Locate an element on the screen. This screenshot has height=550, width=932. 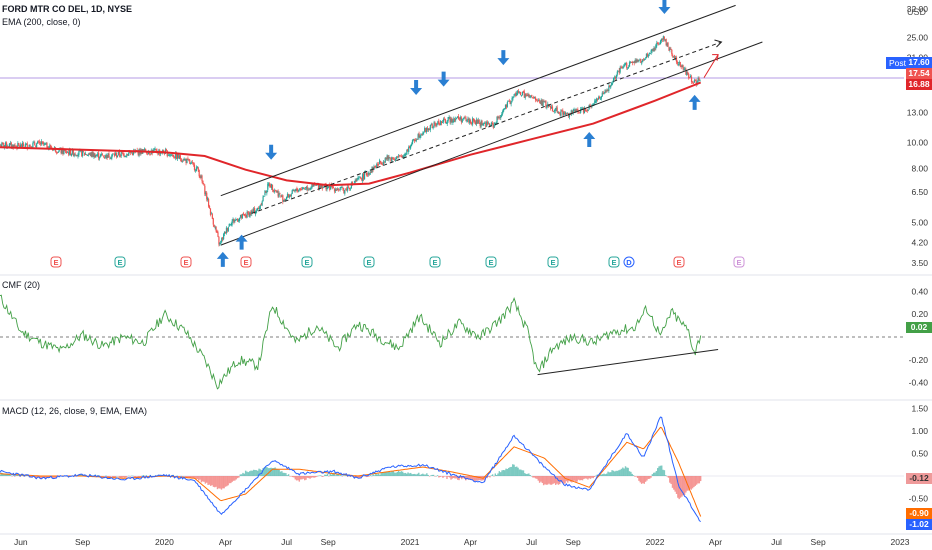
cmf-value-tag: 0.02 is located at coordinates (919, 327).